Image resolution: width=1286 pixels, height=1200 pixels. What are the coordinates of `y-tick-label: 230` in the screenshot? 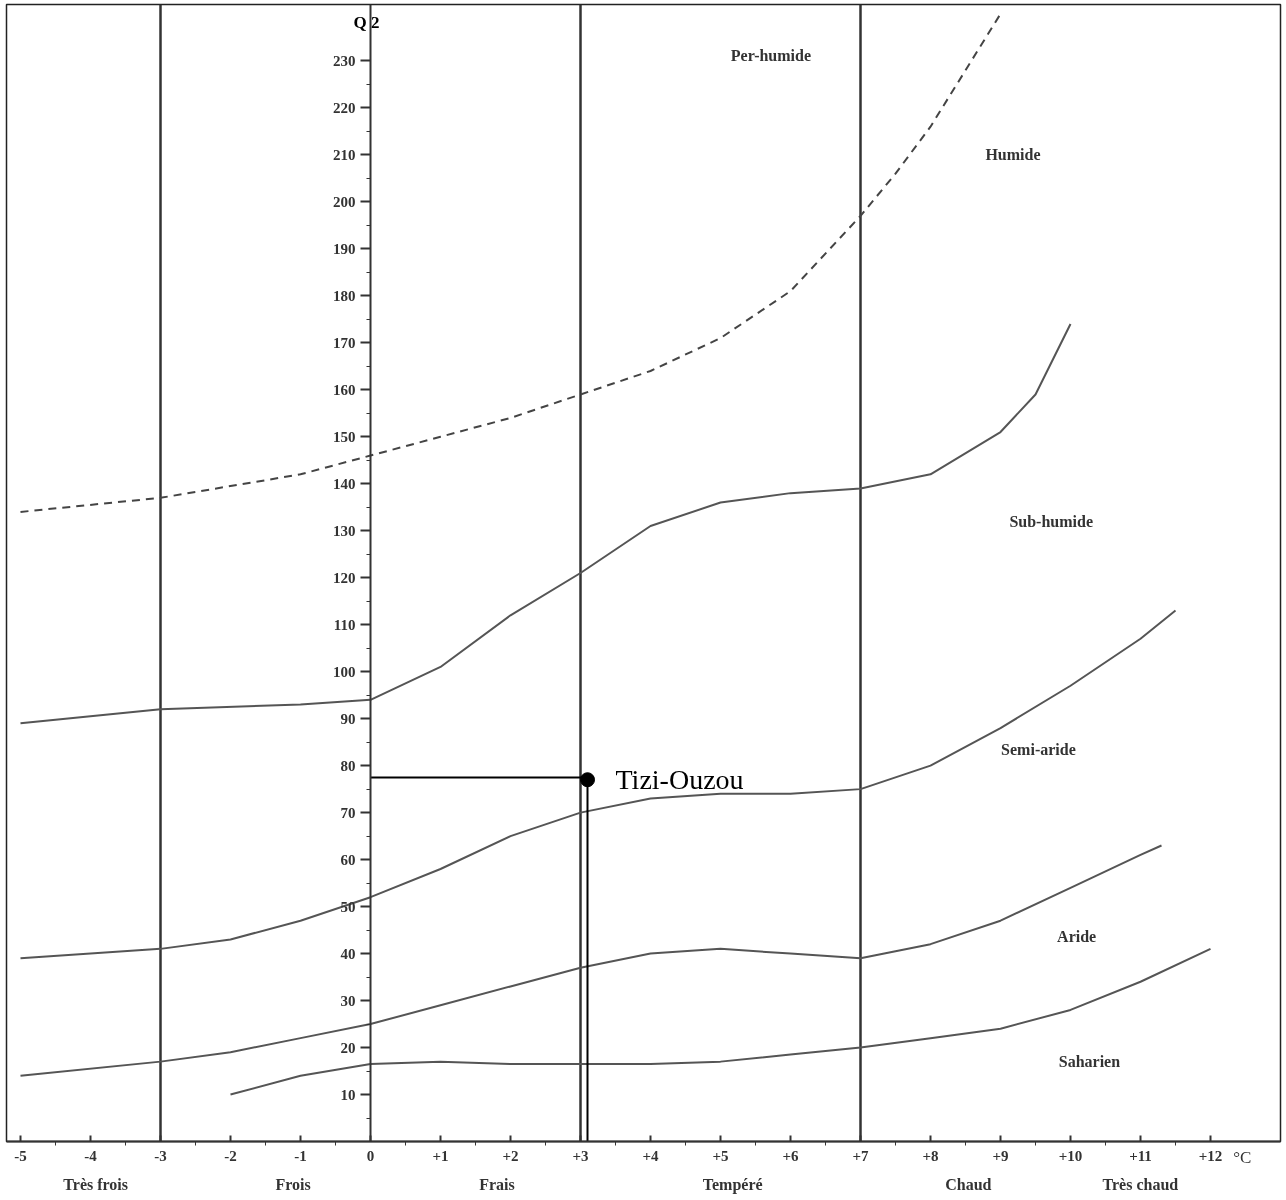 It's located at (344, 60).